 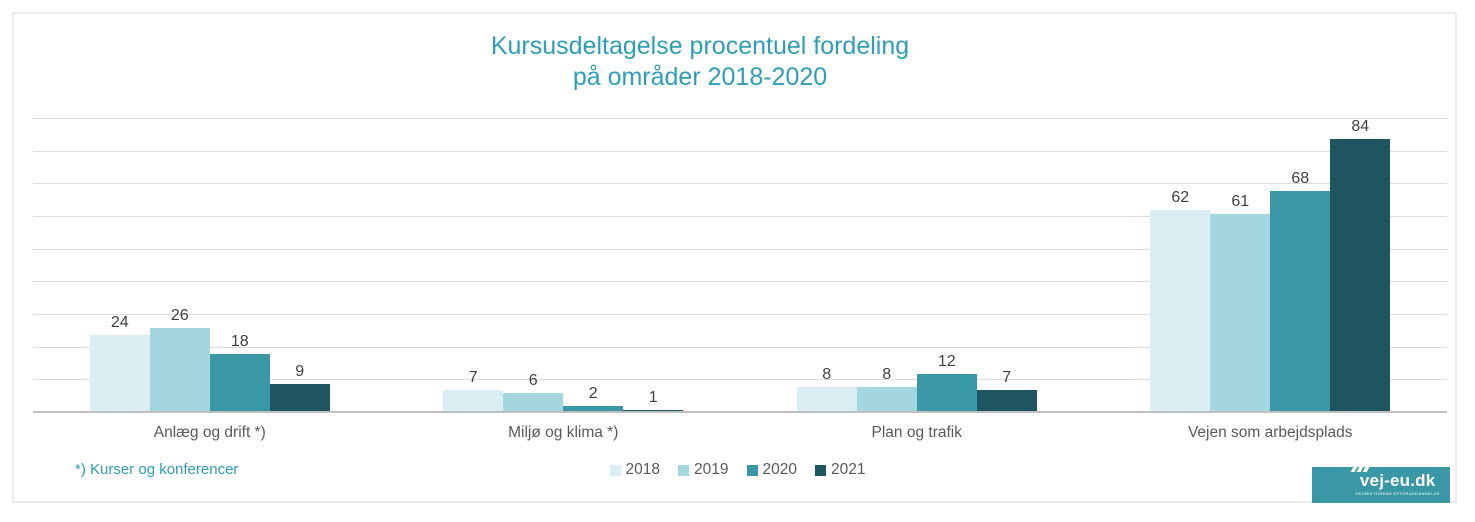 I want to click on category-group: 24 26 18 9 Anlæg og drift *), so click(x=210, y=280).